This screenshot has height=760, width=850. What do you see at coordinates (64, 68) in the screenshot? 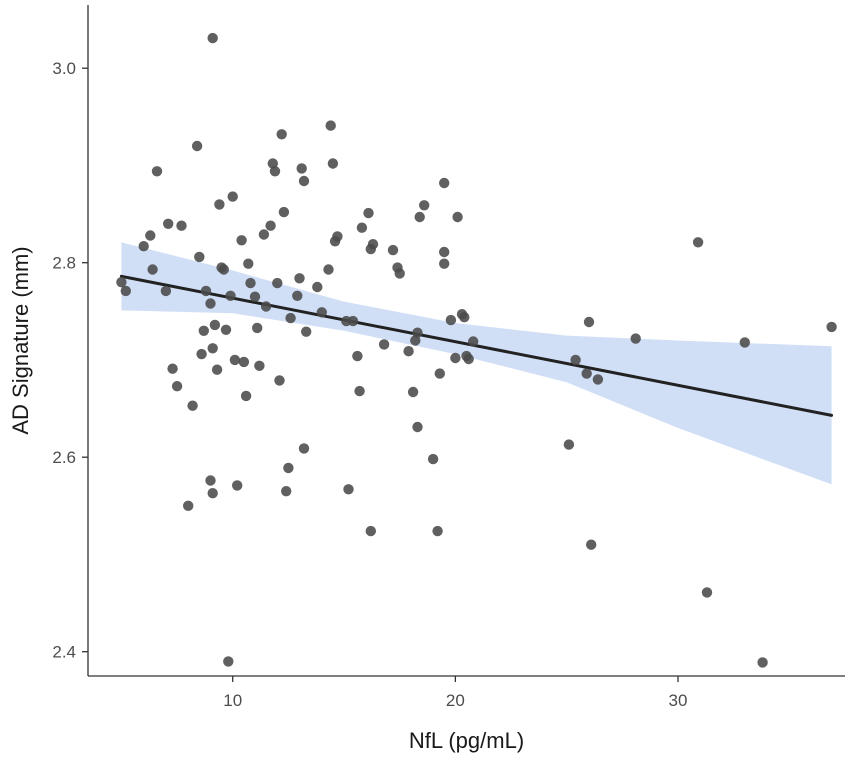
I see `y-tick-label: 3.0` at bounding box center [64, 68].